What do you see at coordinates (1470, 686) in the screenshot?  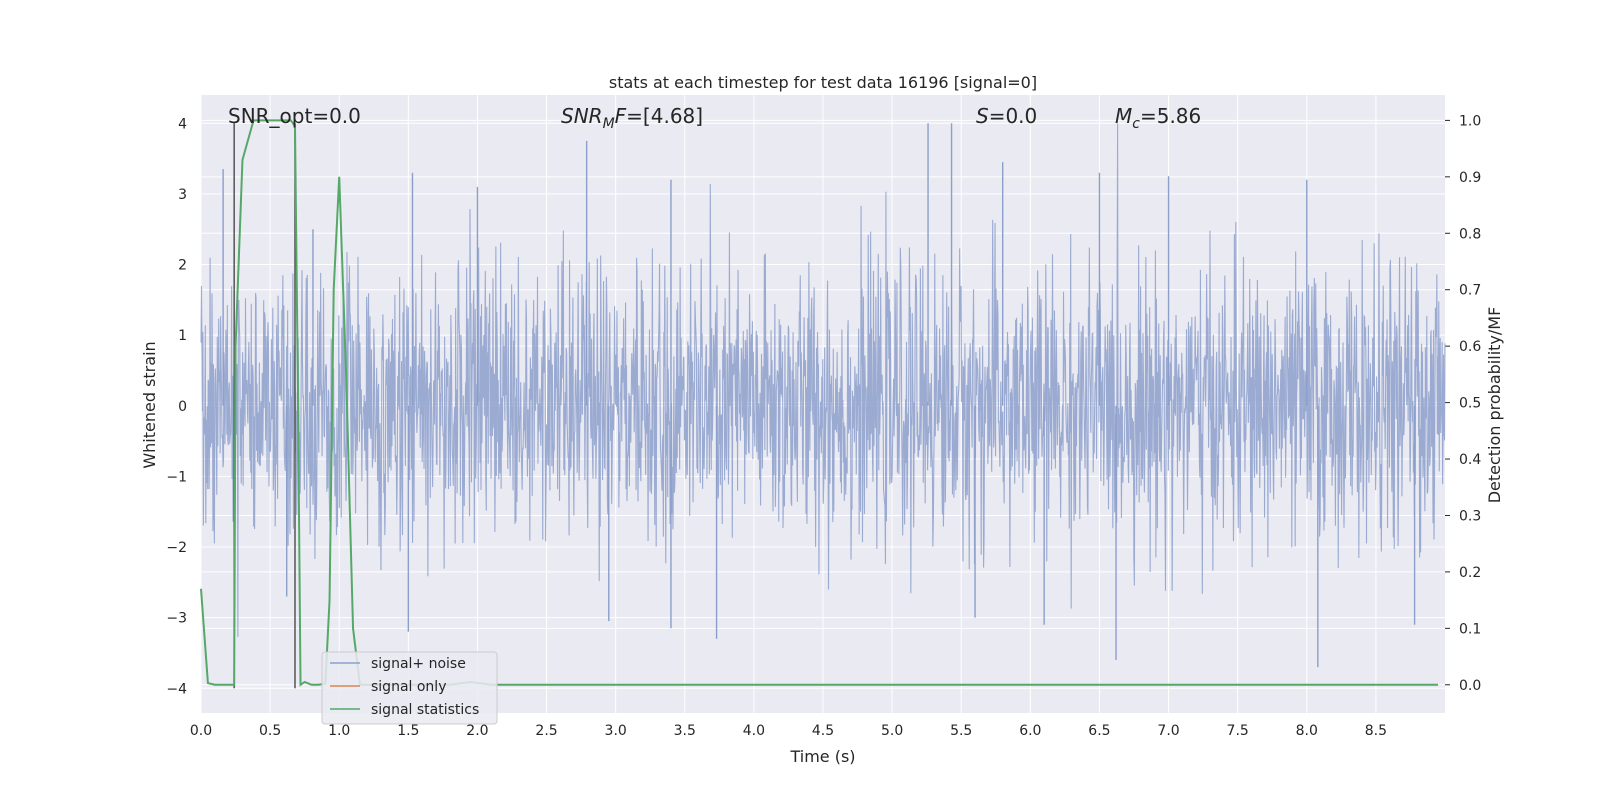 I see `y-right-tick-label: 0.0` at bounding box center [1470, 686].